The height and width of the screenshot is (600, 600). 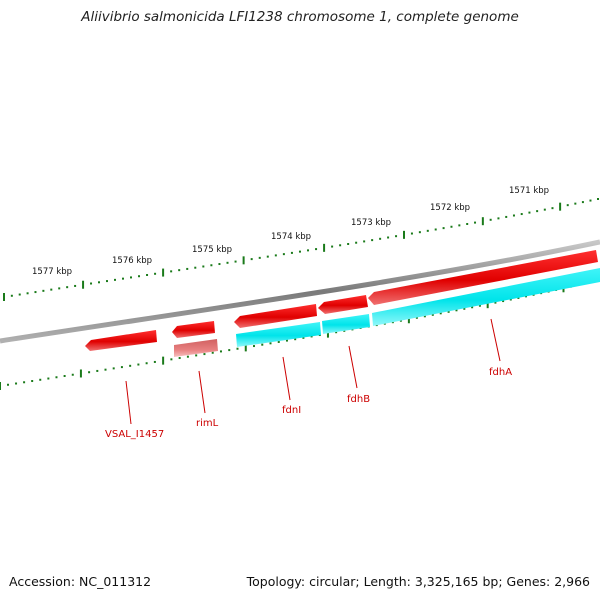 What do you see at coordinates (483, 277) in the screenshot?
I see `gene-arrow-fdha` at bounding box center [483, 277].